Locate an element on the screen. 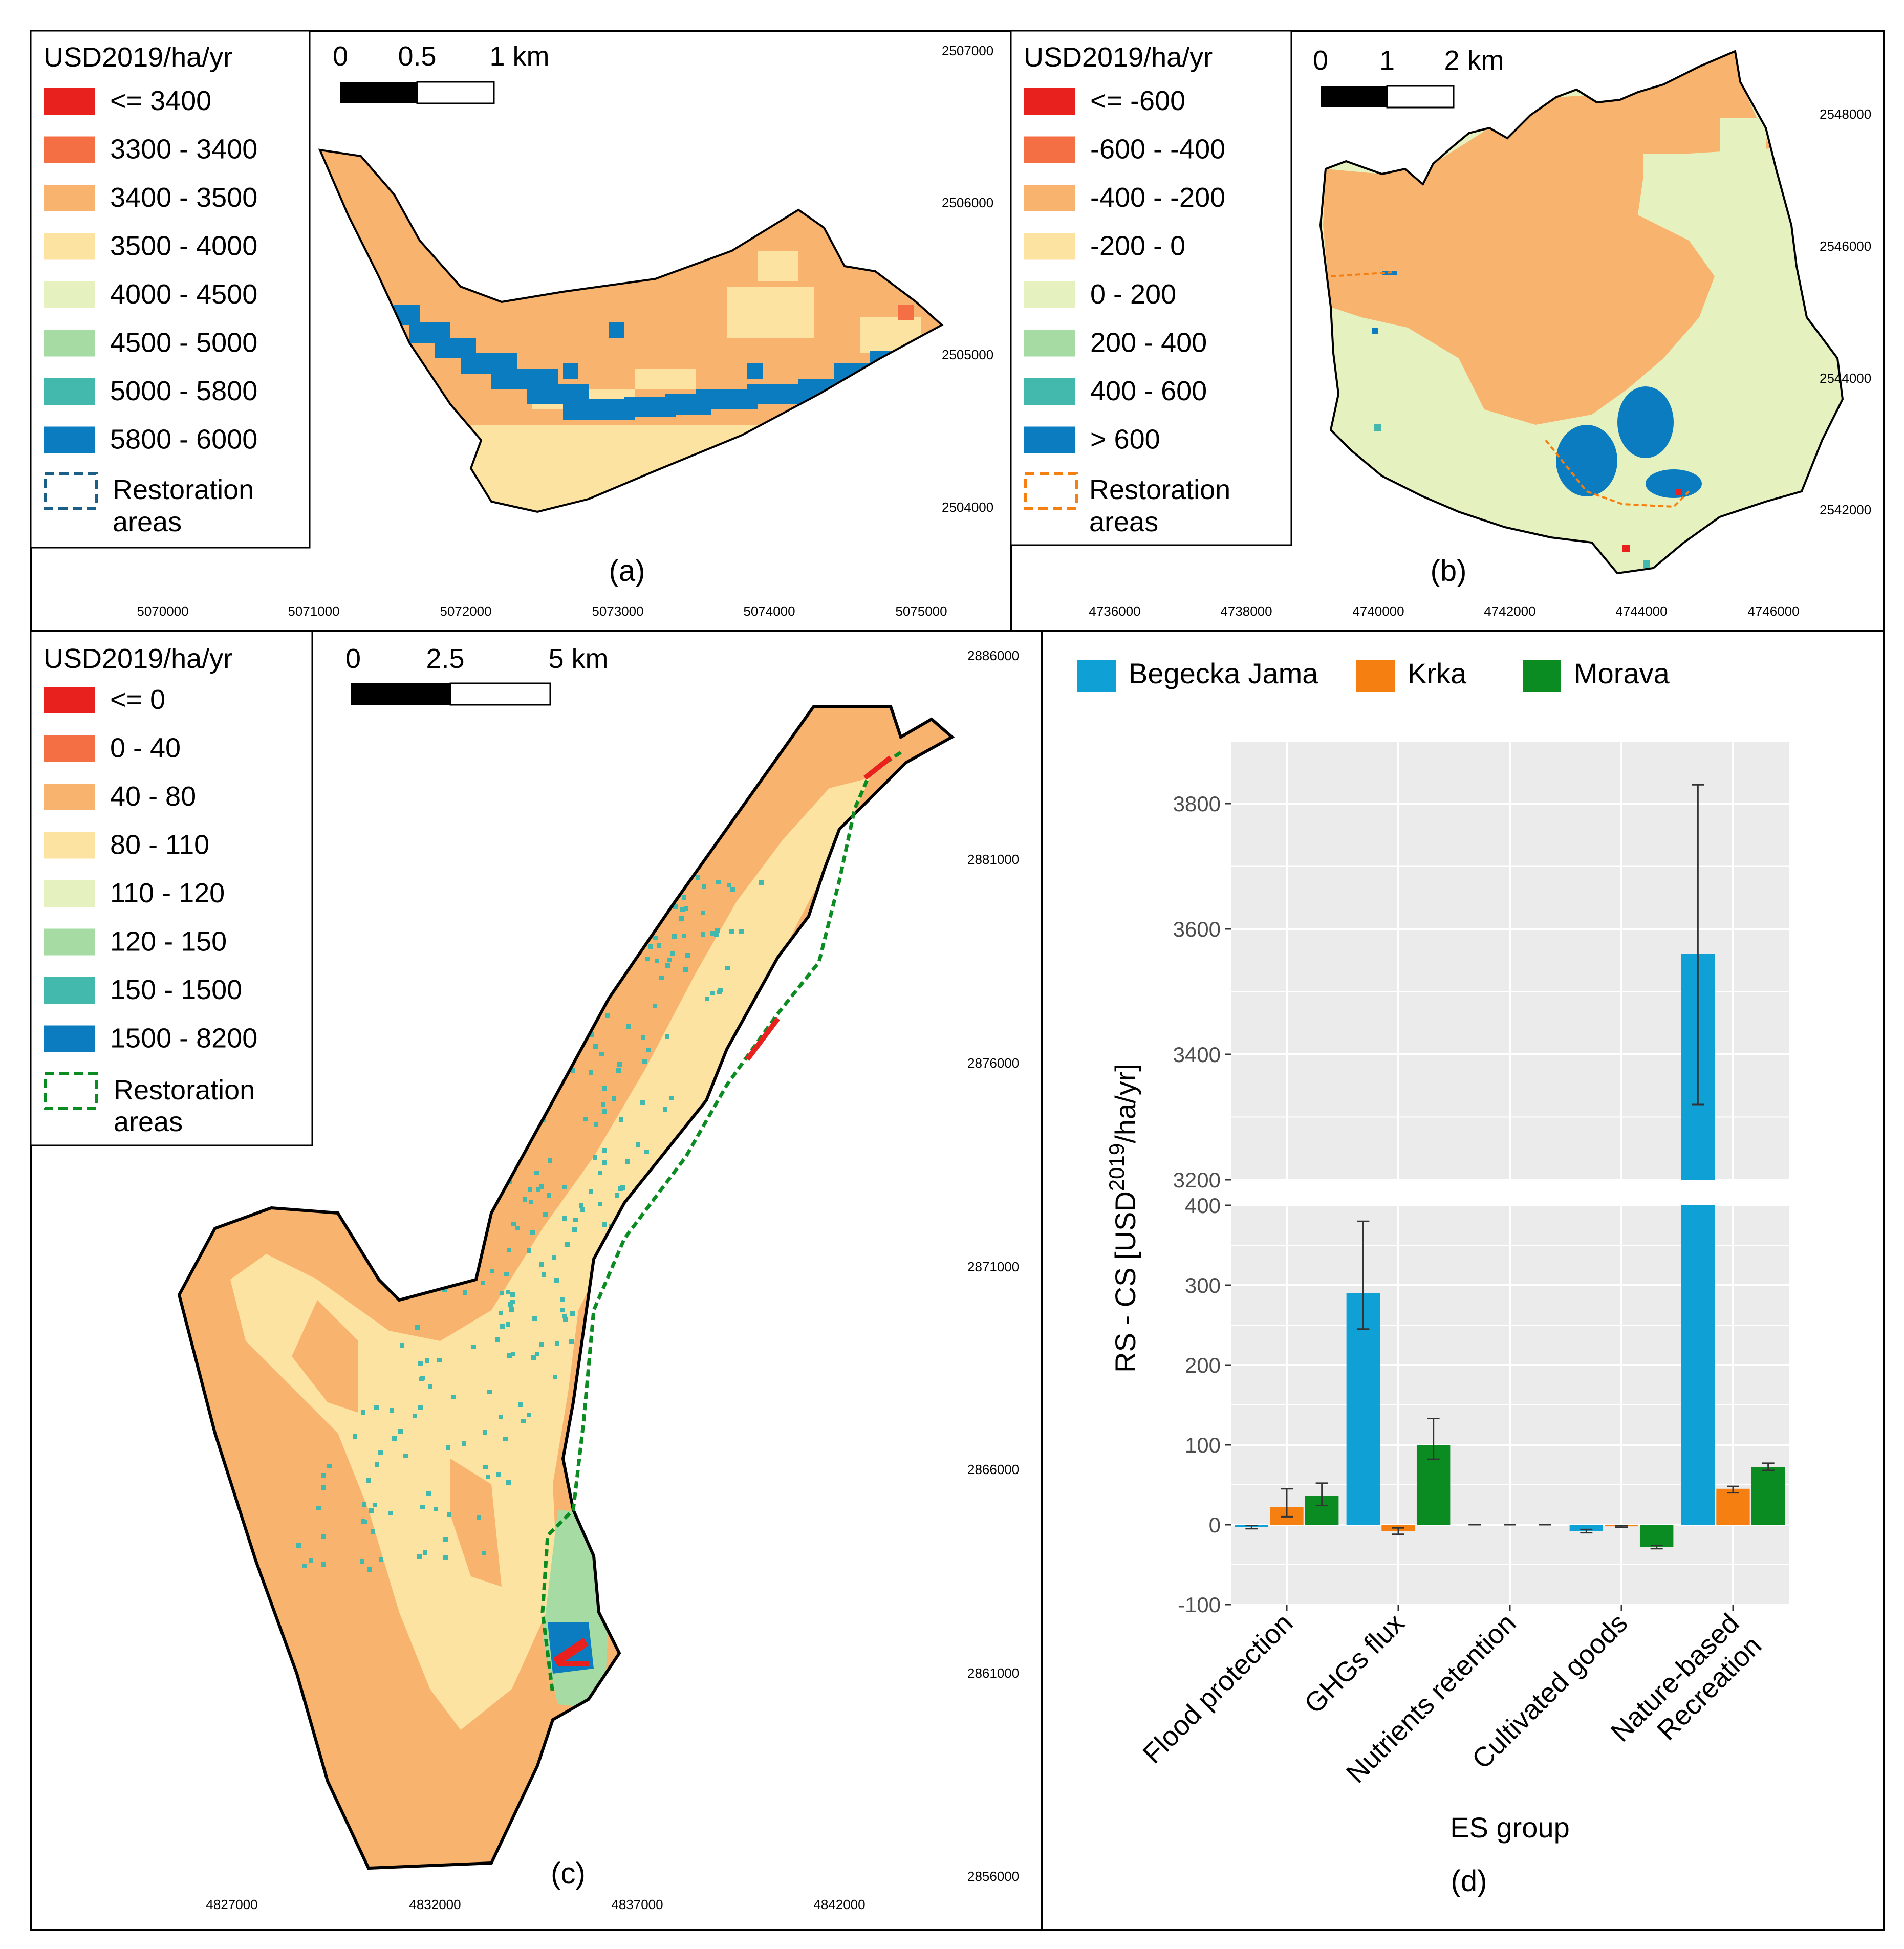  panel-b-x-tick: 4740000 is located at coordinates (1378, 611).